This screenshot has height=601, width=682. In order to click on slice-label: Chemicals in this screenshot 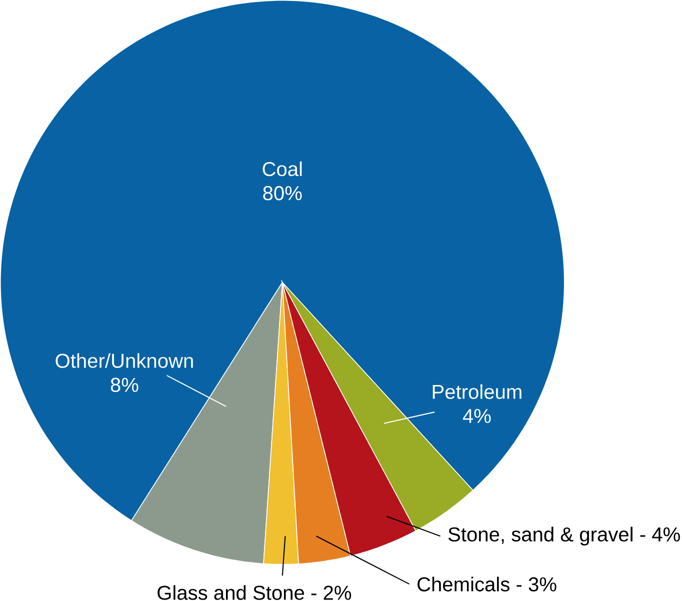, I will do `click(464, 584)`.